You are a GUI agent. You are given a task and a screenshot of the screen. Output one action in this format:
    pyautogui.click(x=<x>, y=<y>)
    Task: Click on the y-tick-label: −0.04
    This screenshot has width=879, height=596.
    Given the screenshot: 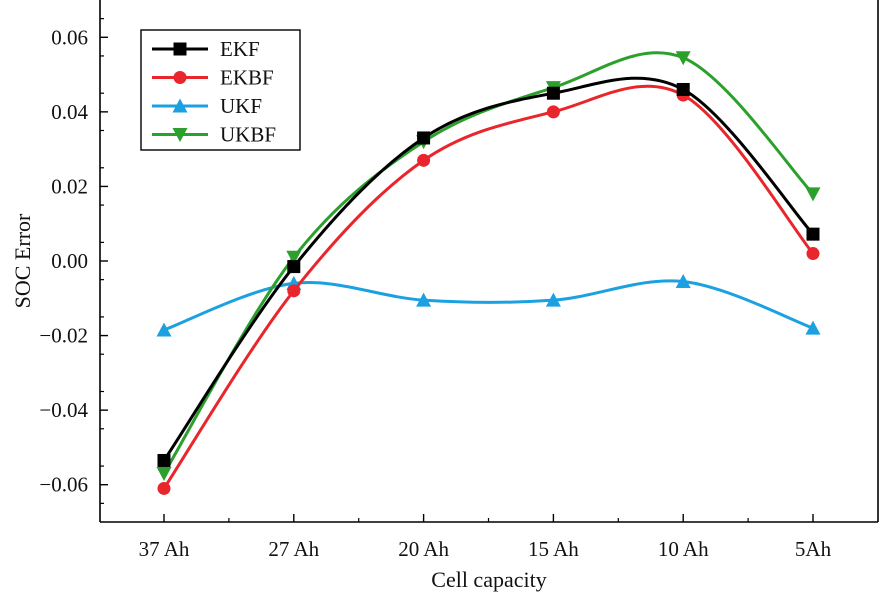 What is the action you would take?
    pyautogui.click(x=63, y=410)
    